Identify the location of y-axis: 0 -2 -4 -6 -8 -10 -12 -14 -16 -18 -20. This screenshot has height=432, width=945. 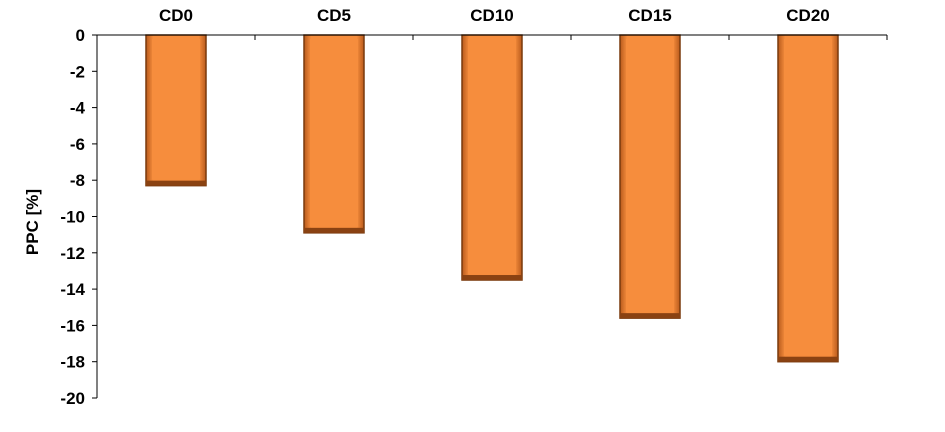
(78, 217).